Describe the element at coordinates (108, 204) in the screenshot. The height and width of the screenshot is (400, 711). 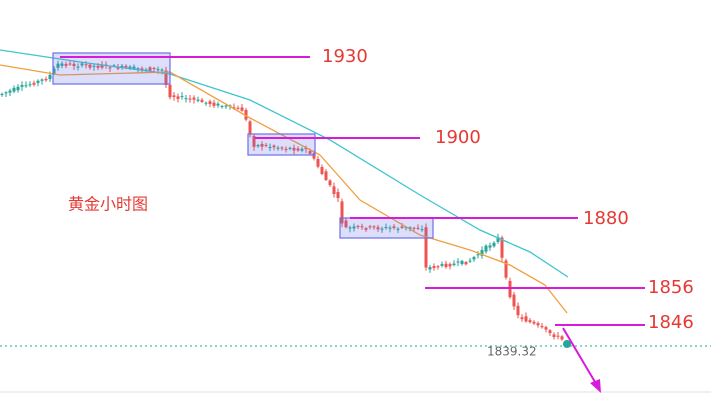
I see `chart-title: 黄金小时图` at that location.